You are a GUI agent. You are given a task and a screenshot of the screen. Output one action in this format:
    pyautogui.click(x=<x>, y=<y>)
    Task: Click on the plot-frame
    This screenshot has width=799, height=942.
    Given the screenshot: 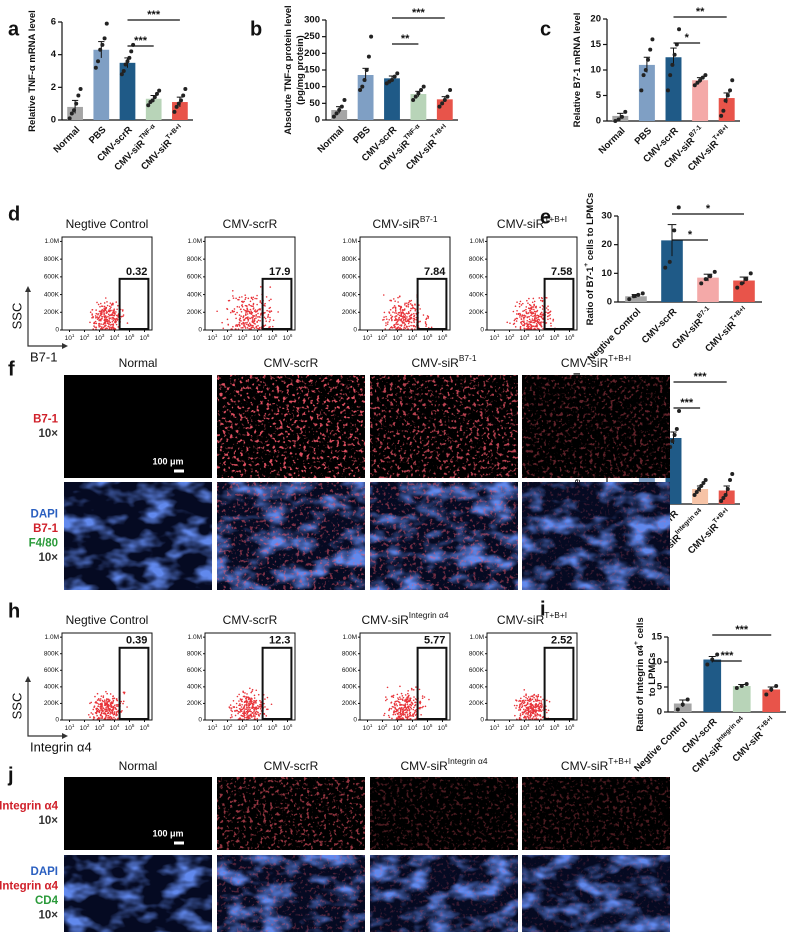 What is the action you would take?
    pyautogui.click(x=405, y=283)
    